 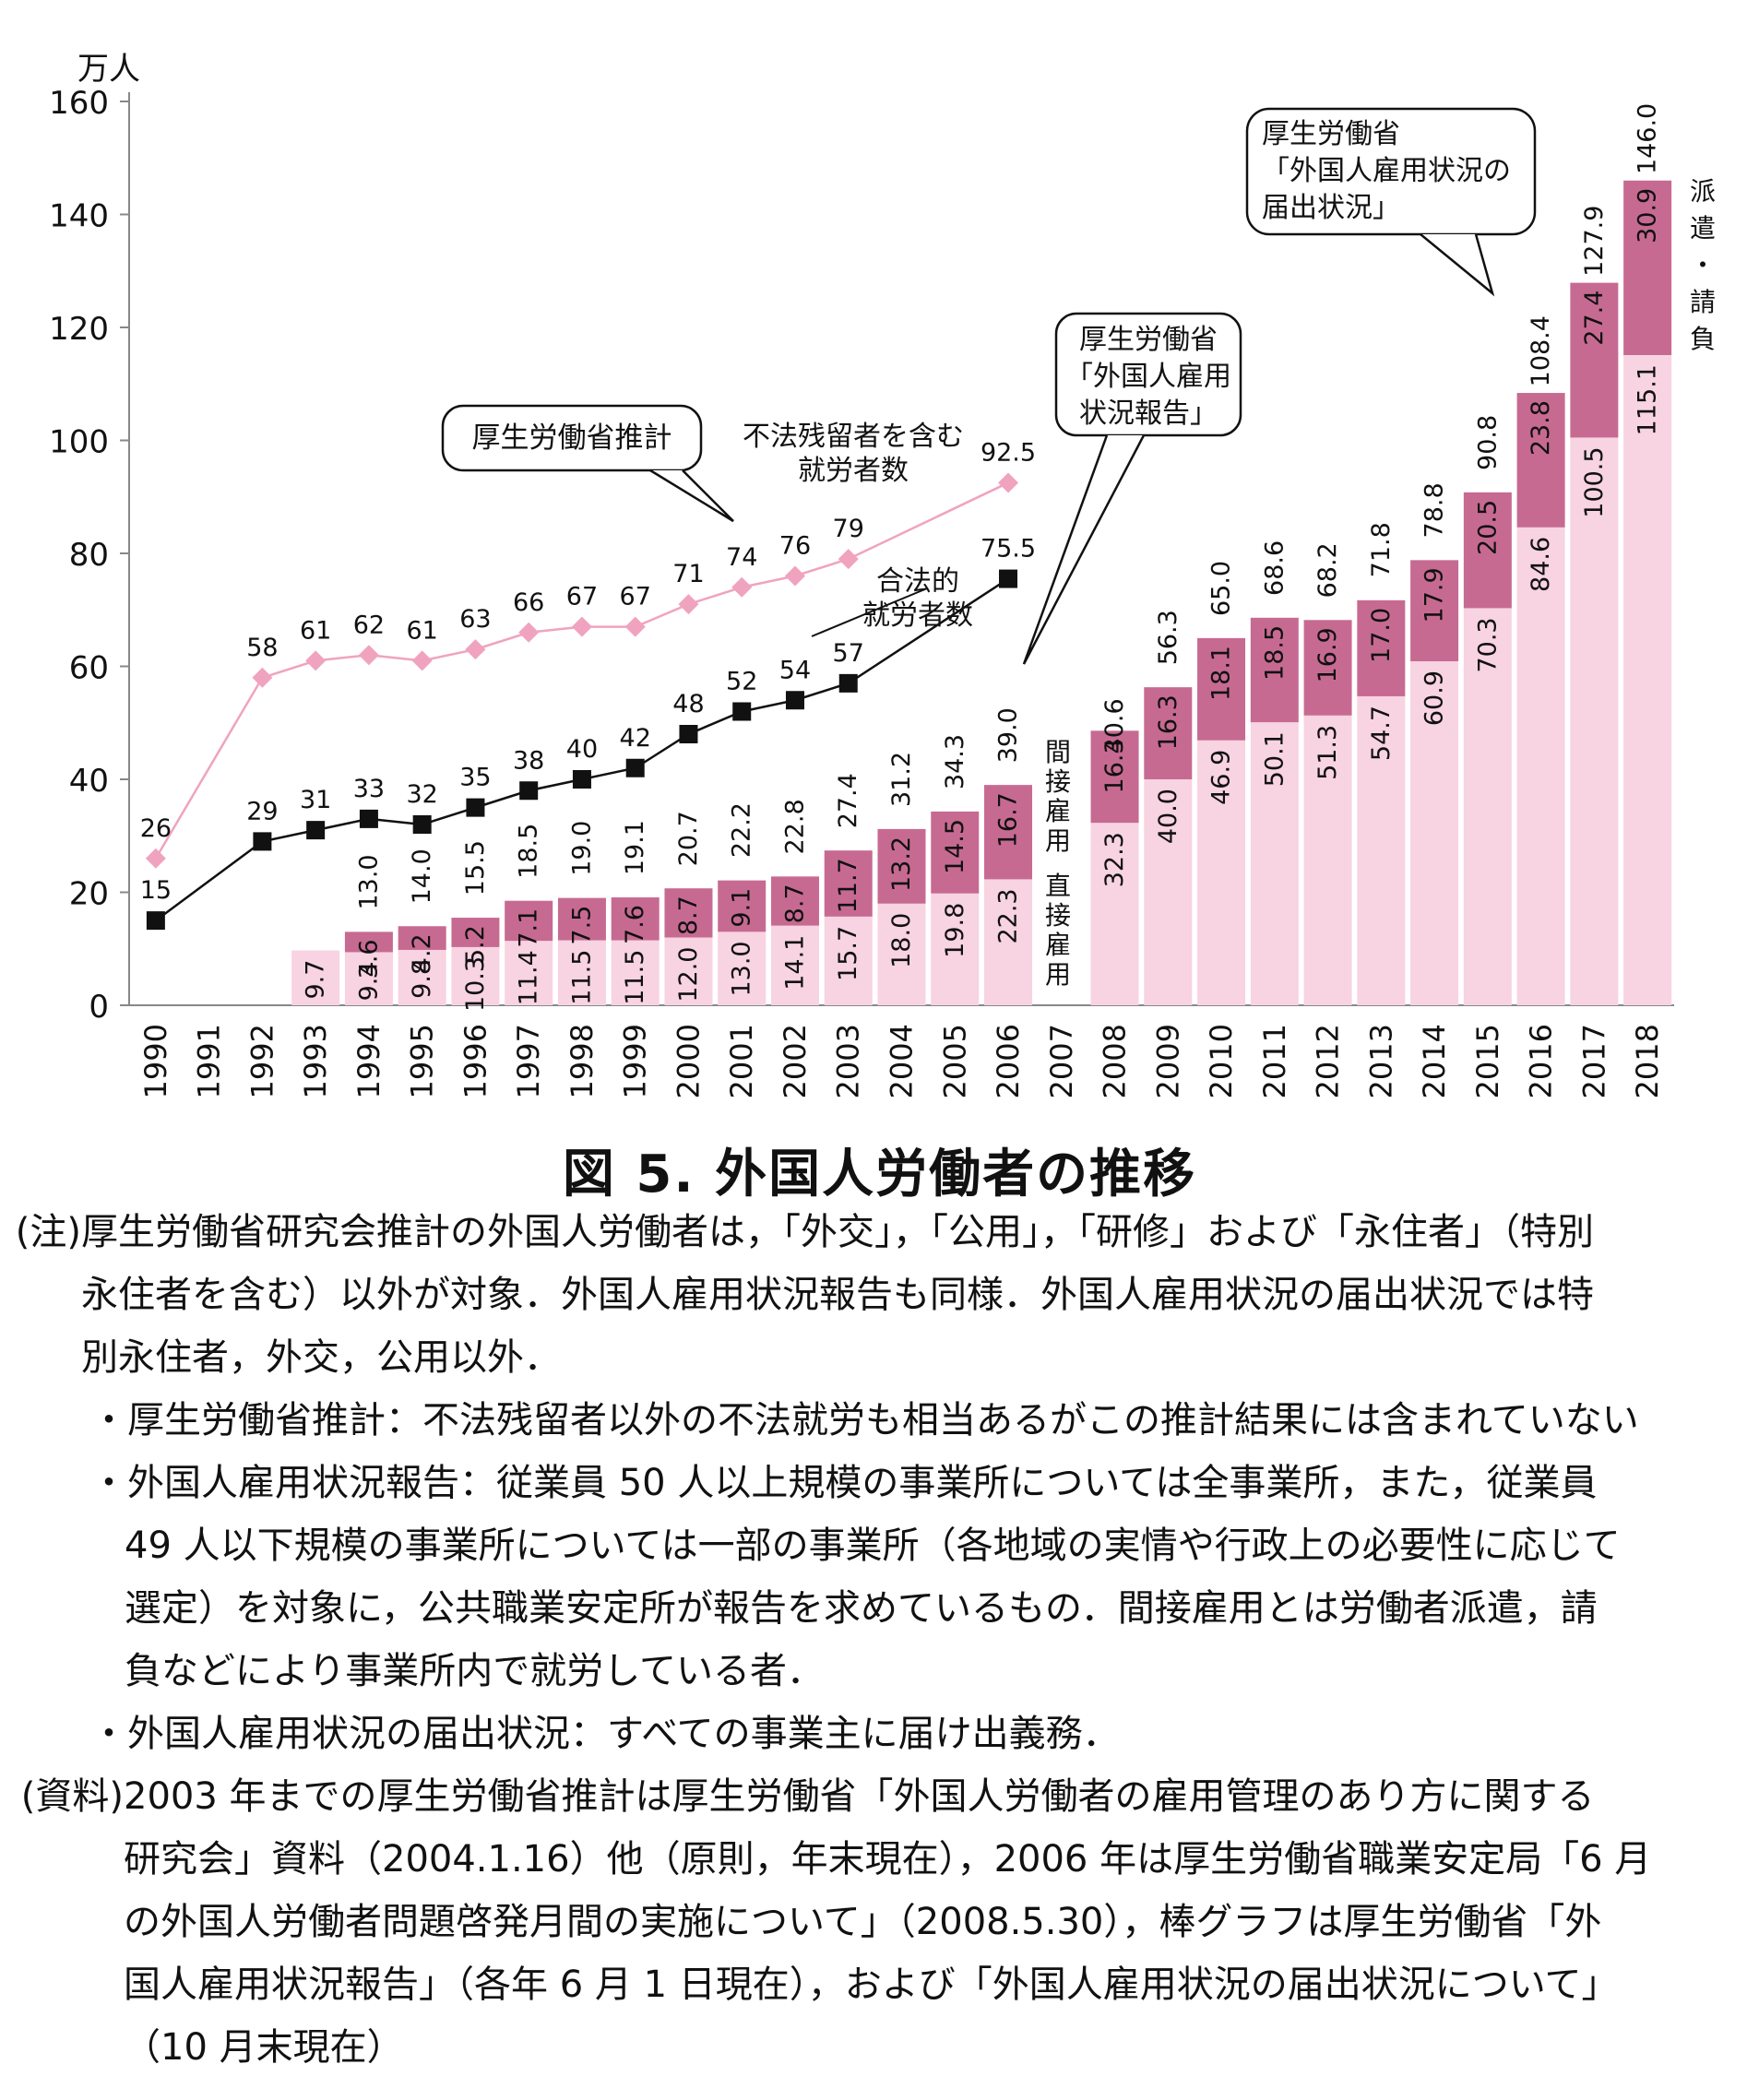 I want to click on bar-direct-label: 11.4, so click(x=529, y=977).